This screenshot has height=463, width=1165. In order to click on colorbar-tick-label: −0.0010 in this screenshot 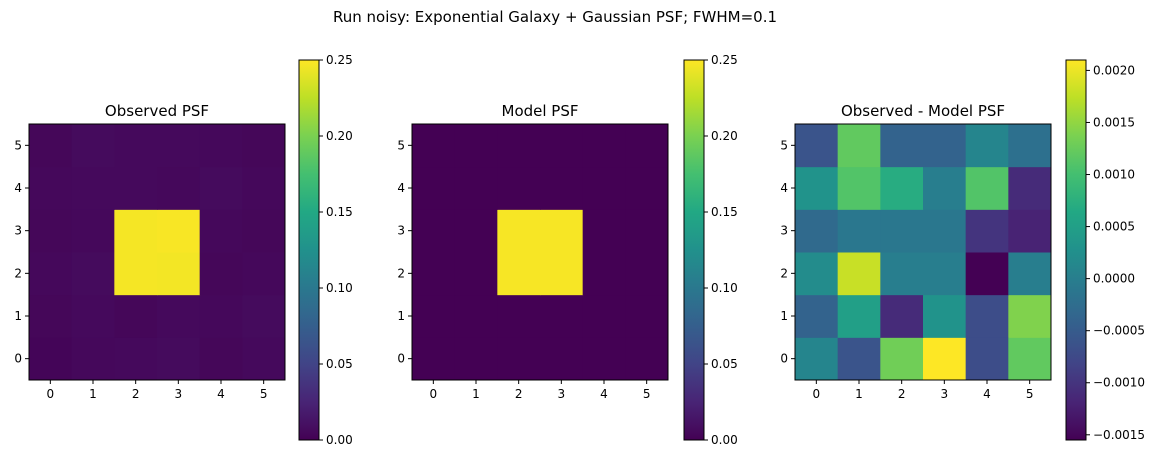, I will do `click(1119, 383)`.